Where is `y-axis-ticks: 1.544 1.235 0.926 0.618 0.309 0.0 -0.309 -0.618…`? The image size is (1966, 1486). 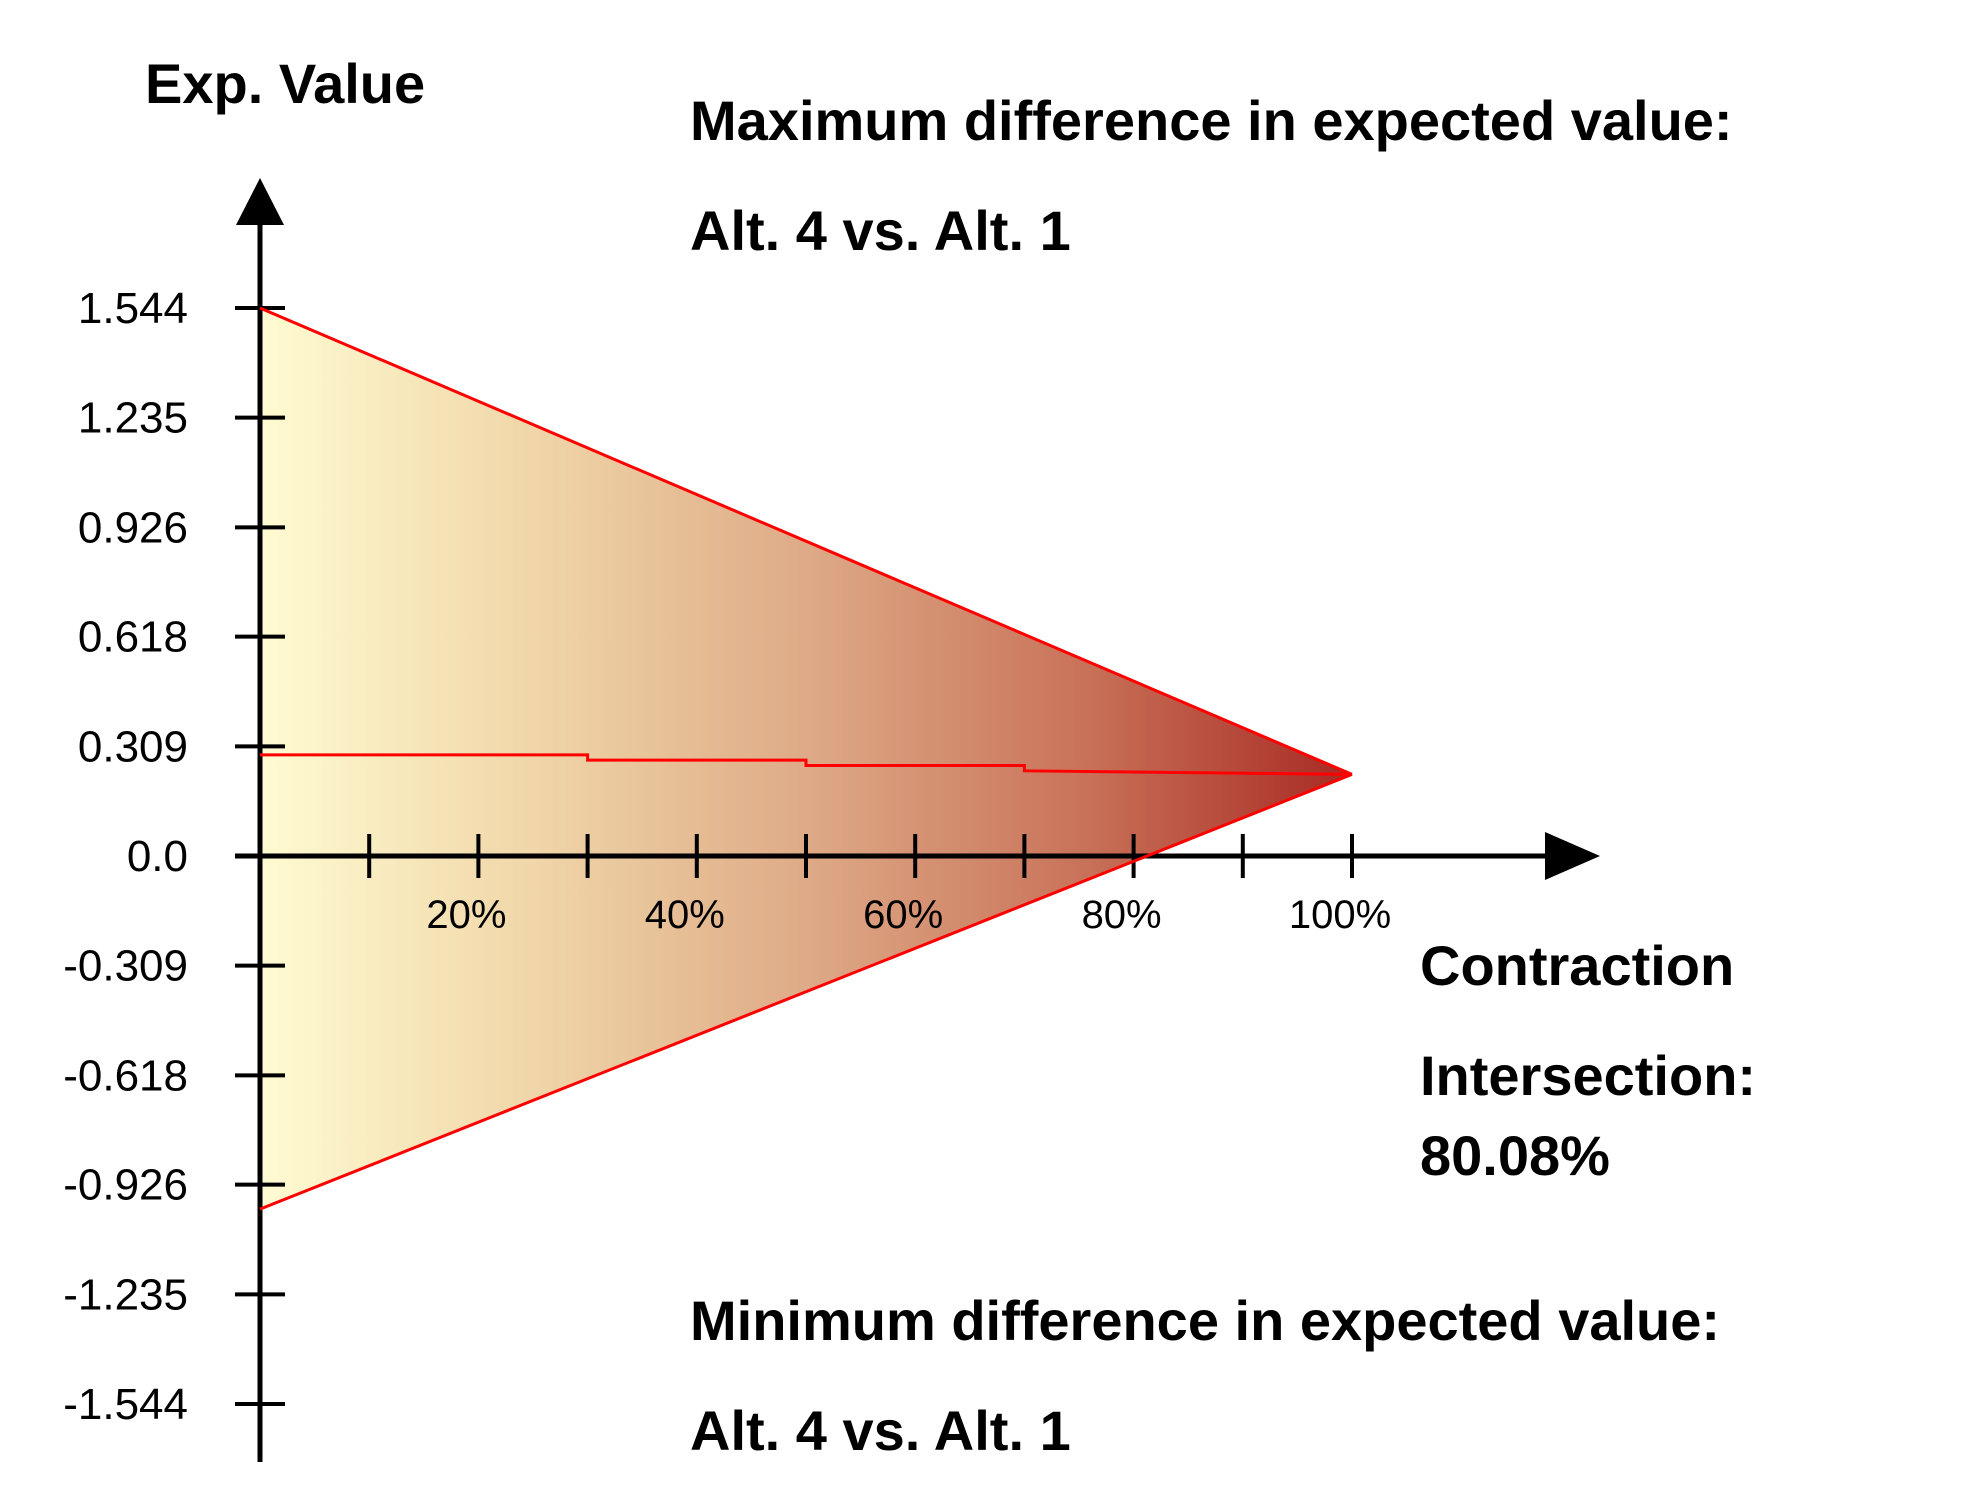 y-axis-ticks: 1.544 1.235 0.926 0.618 0.309 0.0 -0.309 -0.618… is located at coordinates (174, 856).